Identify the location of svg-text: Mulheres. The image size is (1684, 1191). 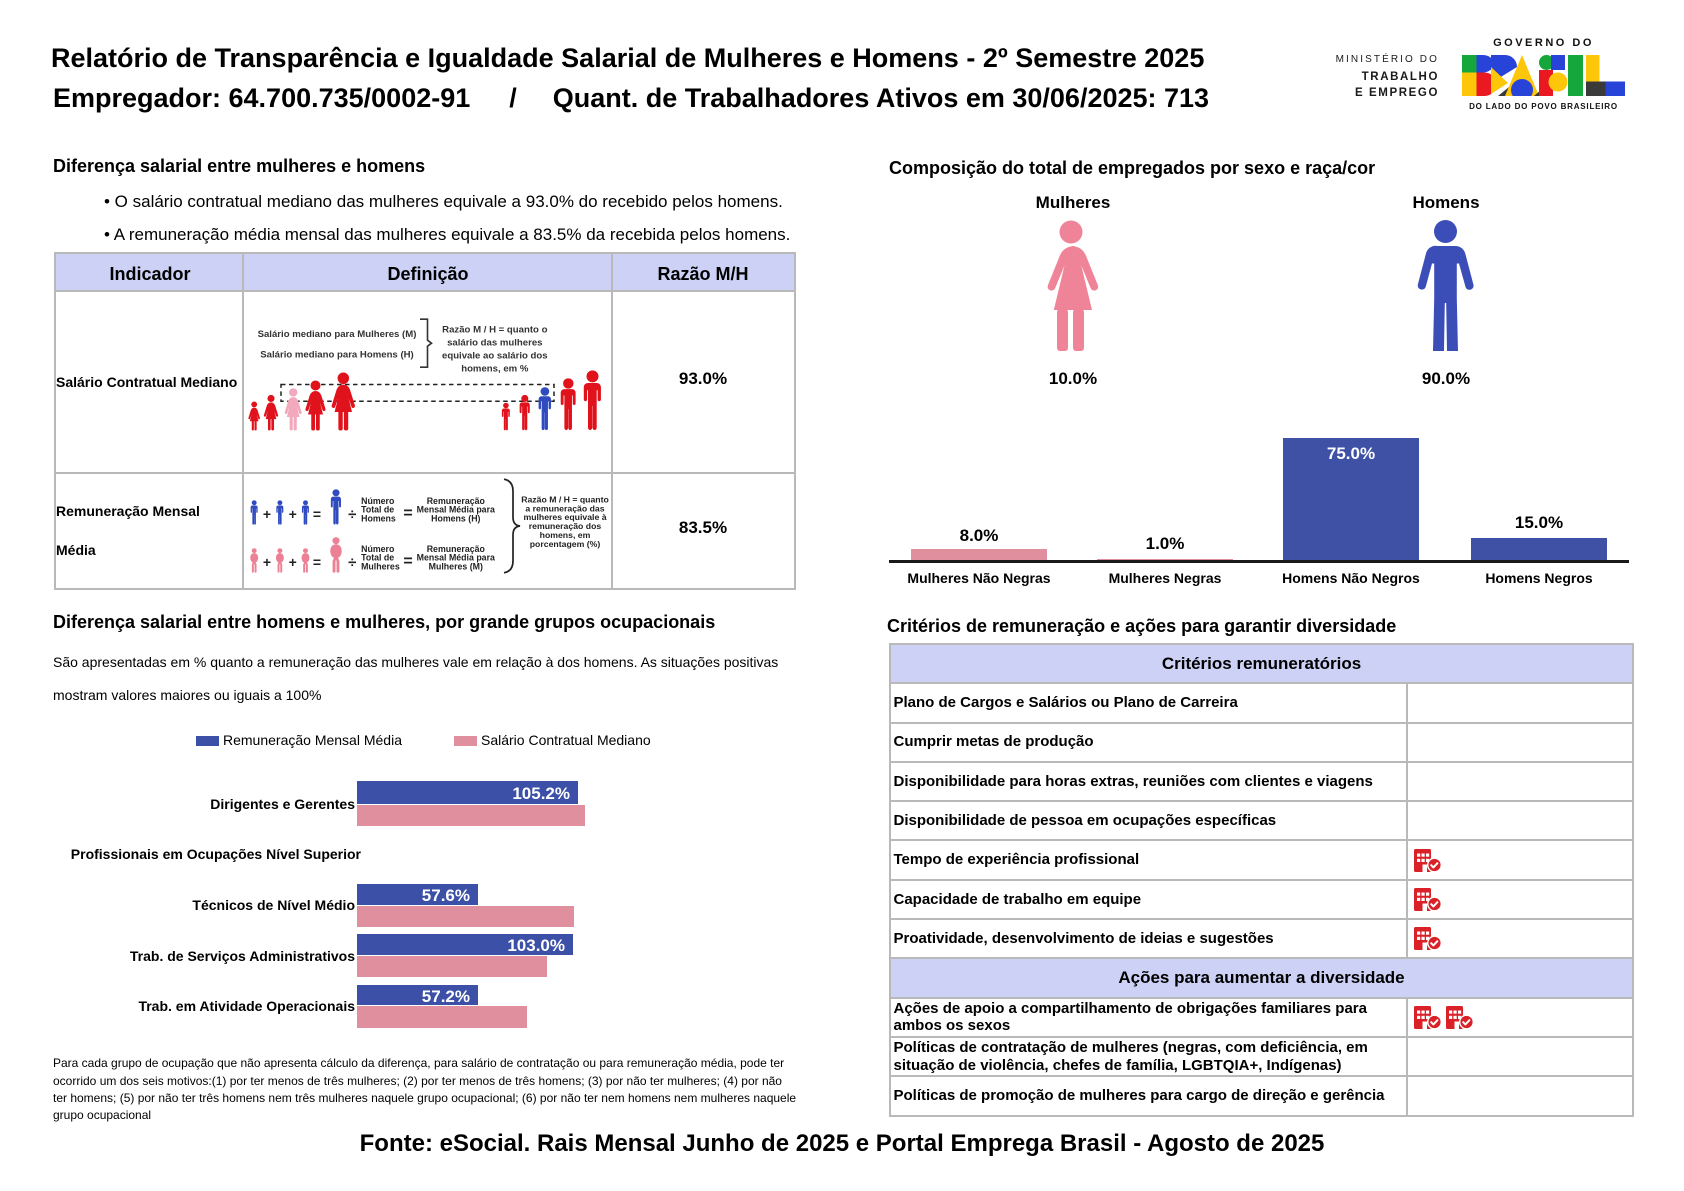
(380, 566).